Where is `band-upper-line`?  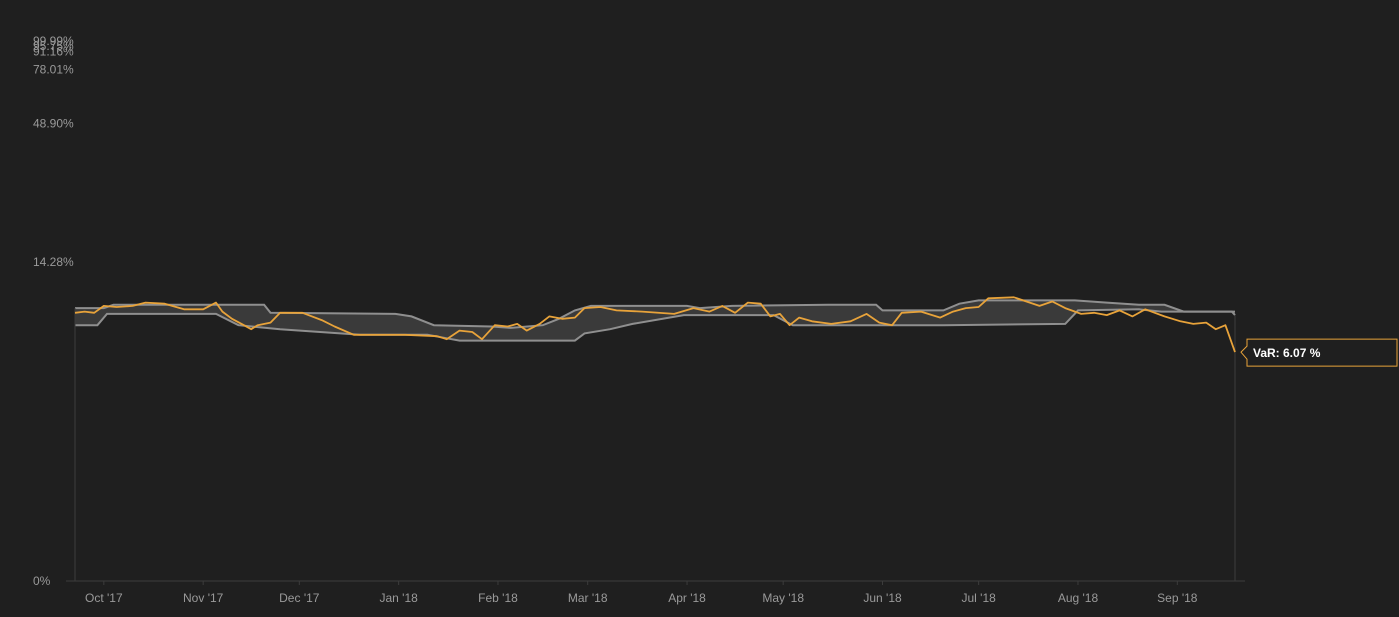
band-upper-line is located at coordinates (655, 314).